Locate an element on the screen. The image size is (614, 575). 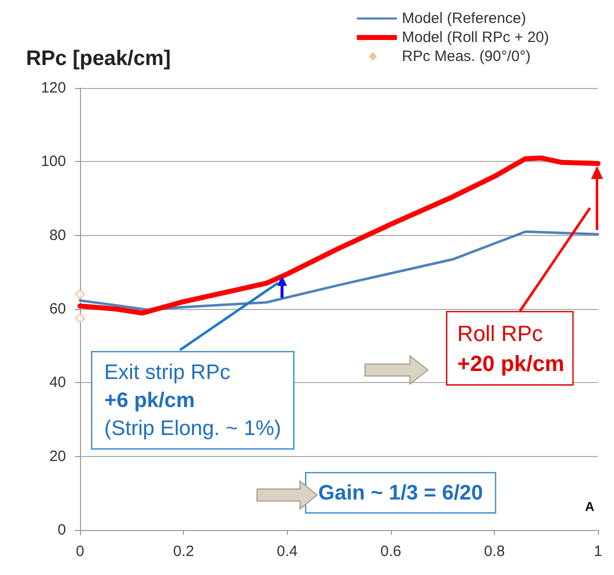
legend-label: Model (Roll RPc + 20) is located at coordinates (476, 37).